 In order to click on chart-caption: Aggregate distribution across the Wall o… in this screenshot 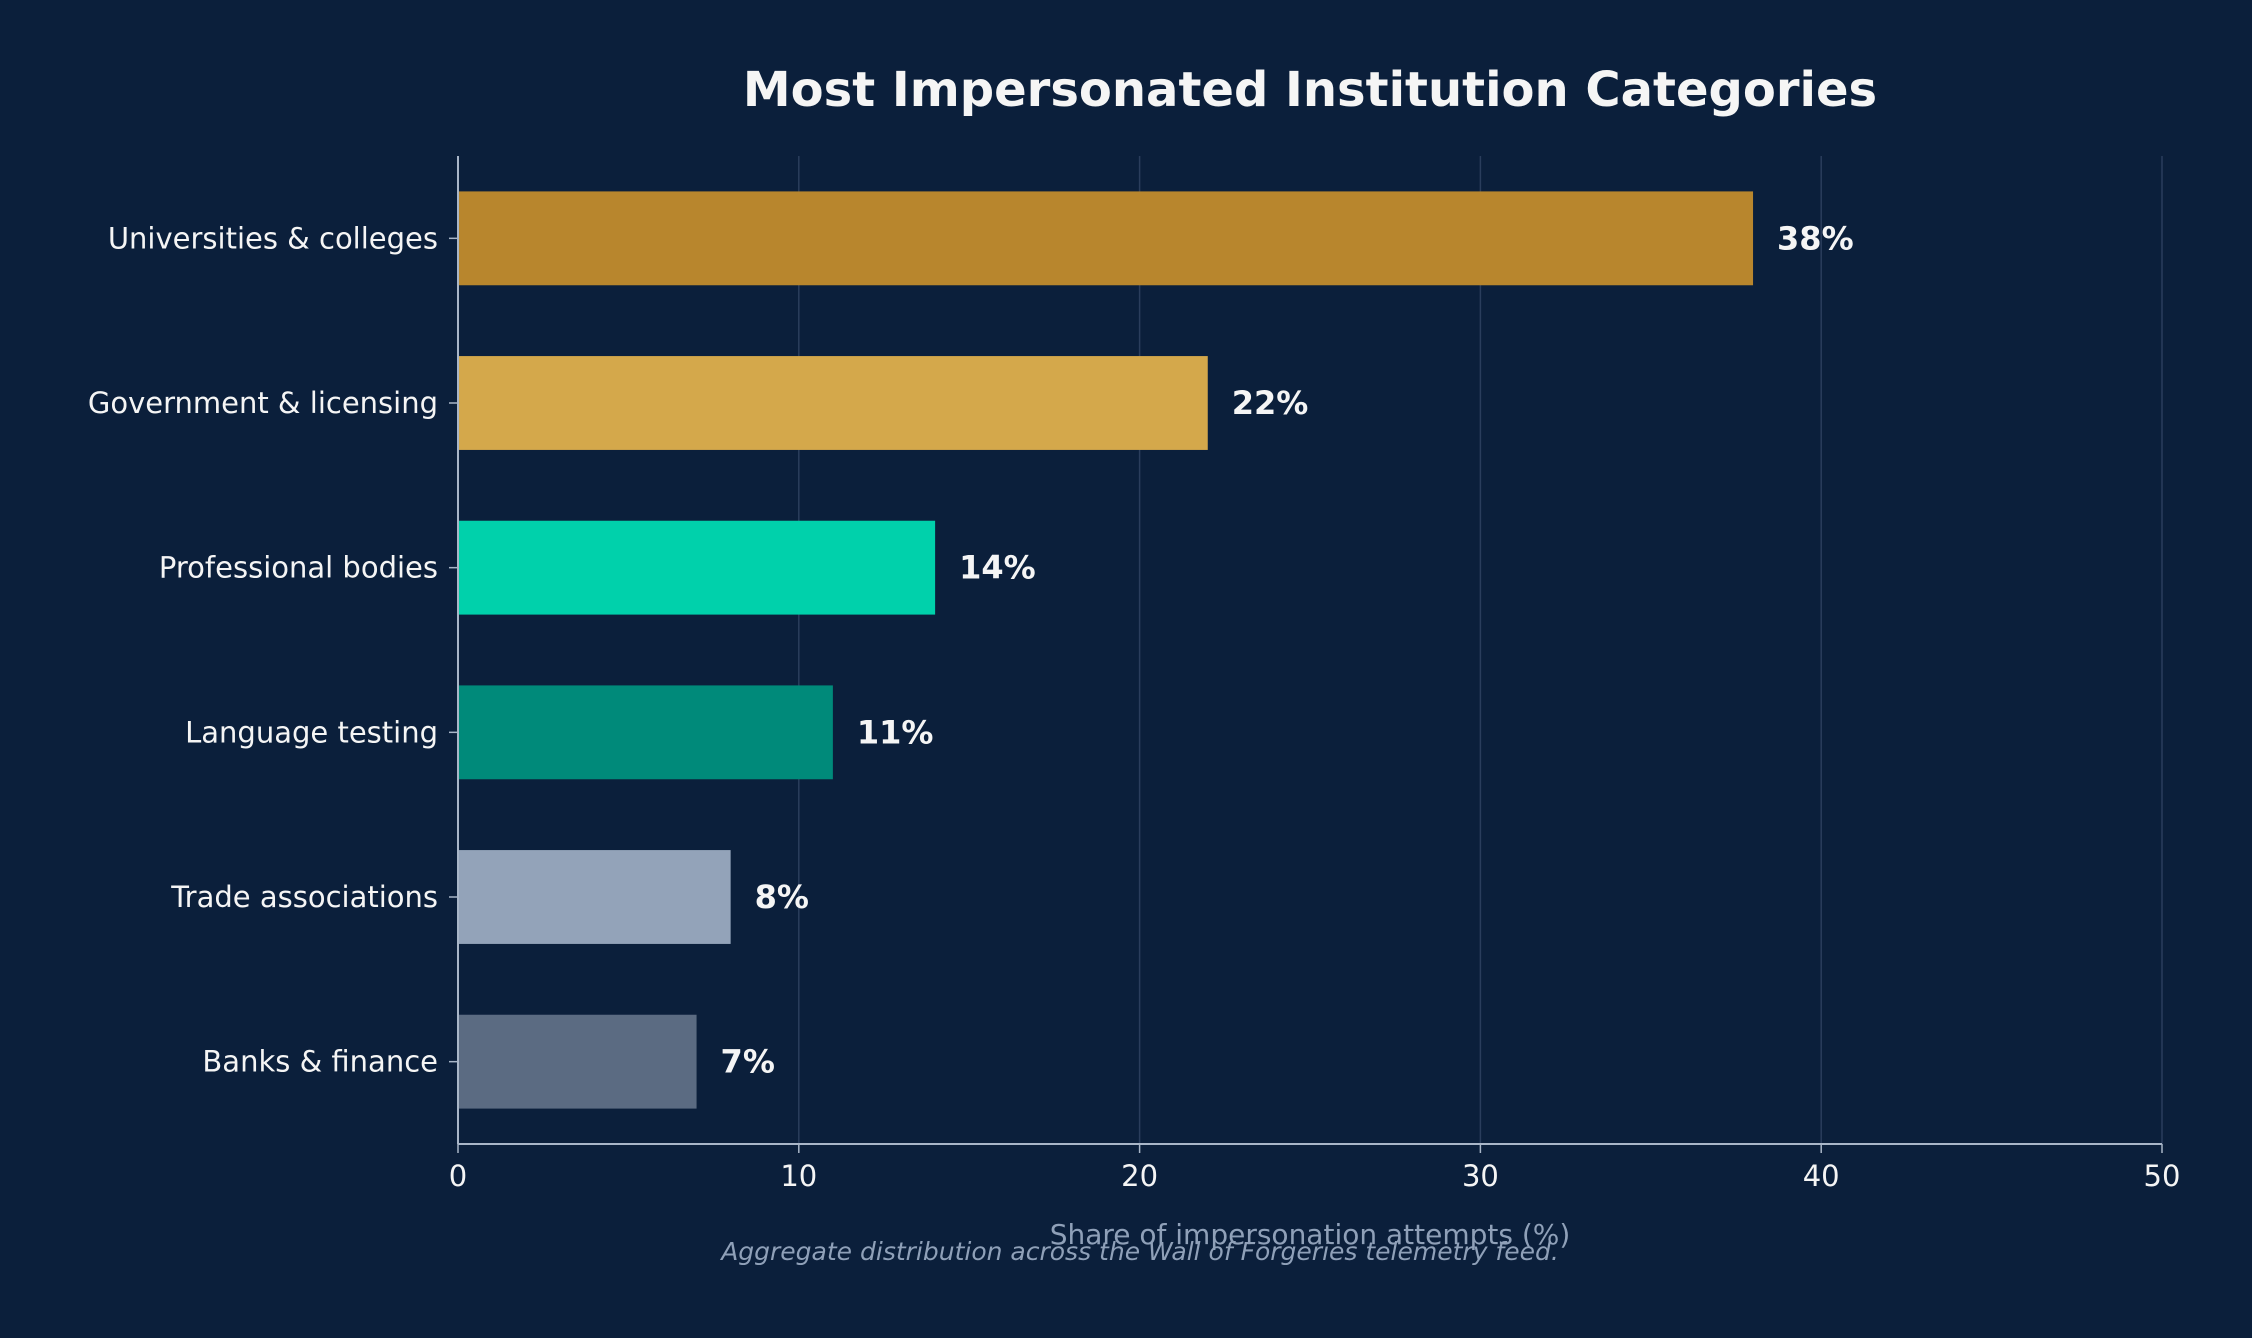, I will do `click(1139, 1251)`.